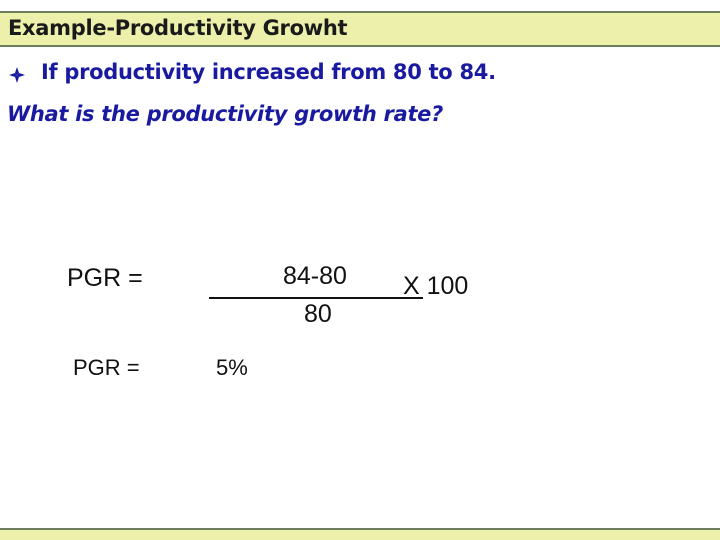 Image resolution: width=720 pixels, height=540 pixels. Describe the element at coordinates (232, 367) in the screenshot. I see `result-value: 5%` at that location.